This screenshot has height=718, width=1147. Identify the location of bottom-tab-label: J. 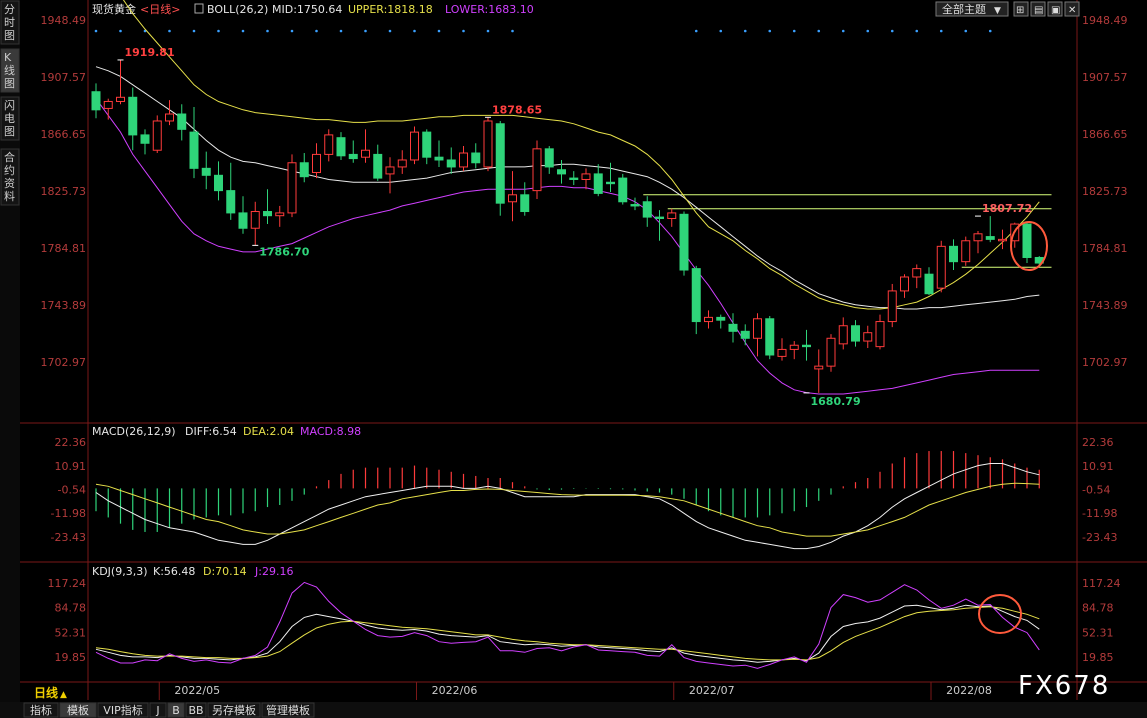
(157, 710).